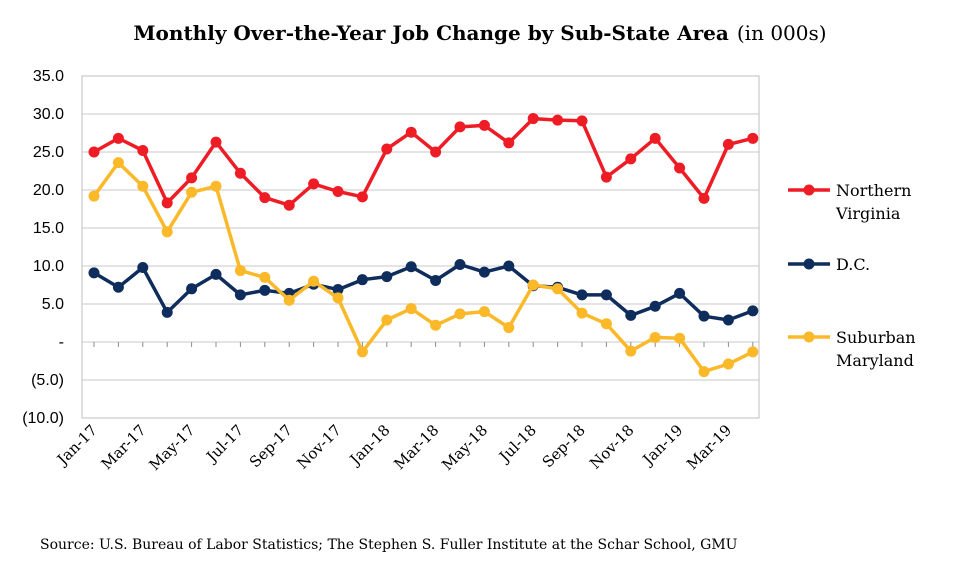  Describe the element at coordinates (61, 342) in the screenshot. I see `y-tick-label: -` at that location.